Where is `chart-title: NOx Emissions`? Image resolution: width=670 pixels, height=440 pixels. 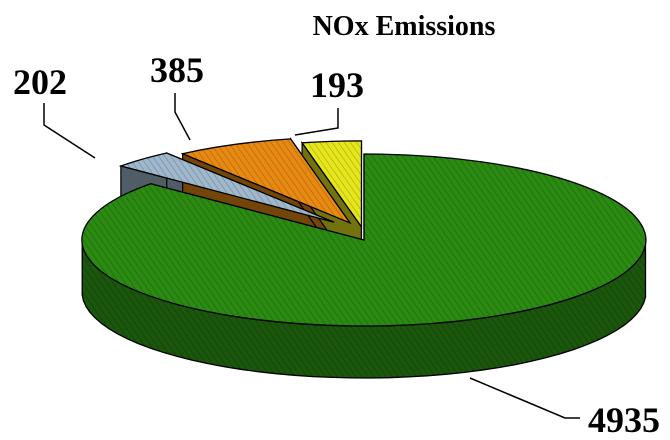
chart-title: NOx Emissions is located at coordinates (404, 26).